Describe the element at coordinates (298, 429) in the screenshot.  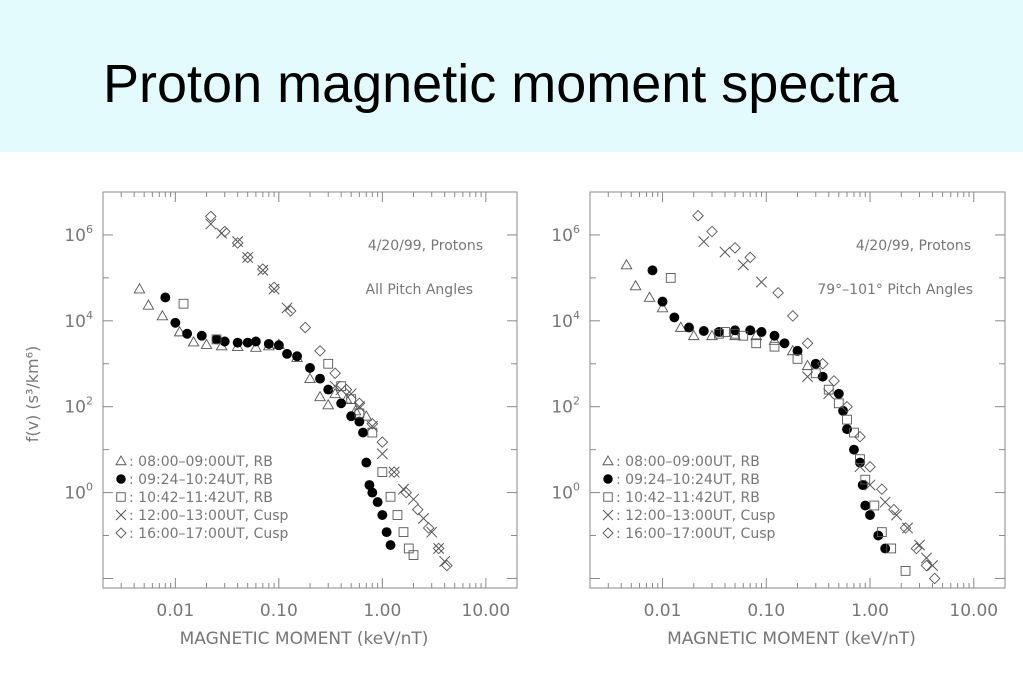
I see `series-square` at that location.